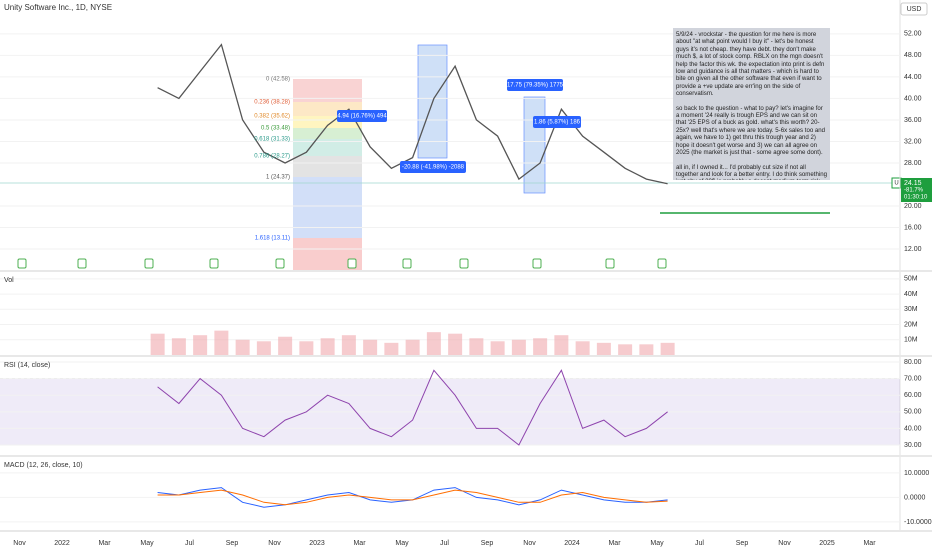 This screenshot has width=932, height=550. What do you see at coordinates (913, 428) in the screenshot?
I see `y-tick-label: 40.00` at bounding box center [913, 428].